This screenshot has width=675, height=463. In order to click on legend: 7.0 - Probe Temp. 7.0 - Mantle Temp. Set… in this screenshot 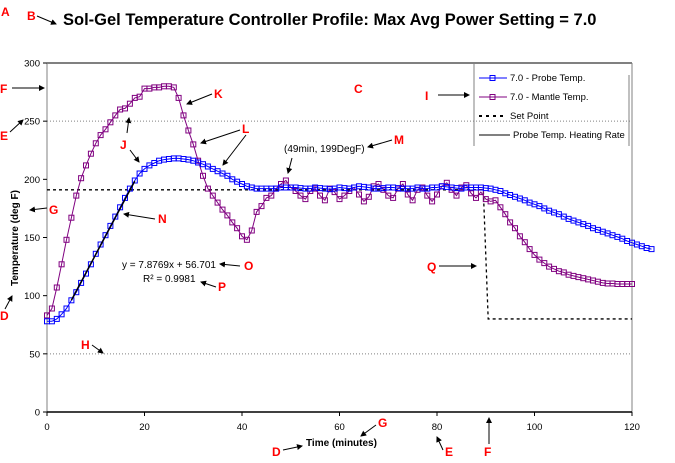, I will do `click(551, 105)`.